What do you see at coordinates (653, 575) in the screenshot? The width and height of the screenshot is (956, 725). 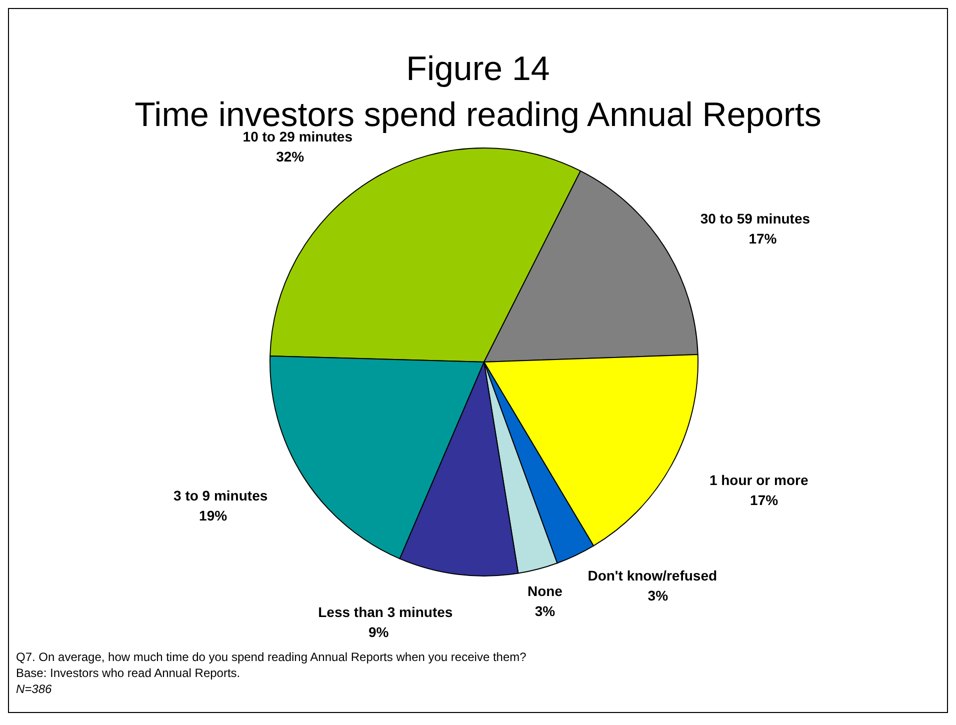 I see `slice-label: Don't know/refused` at bounding box center [653, 575].